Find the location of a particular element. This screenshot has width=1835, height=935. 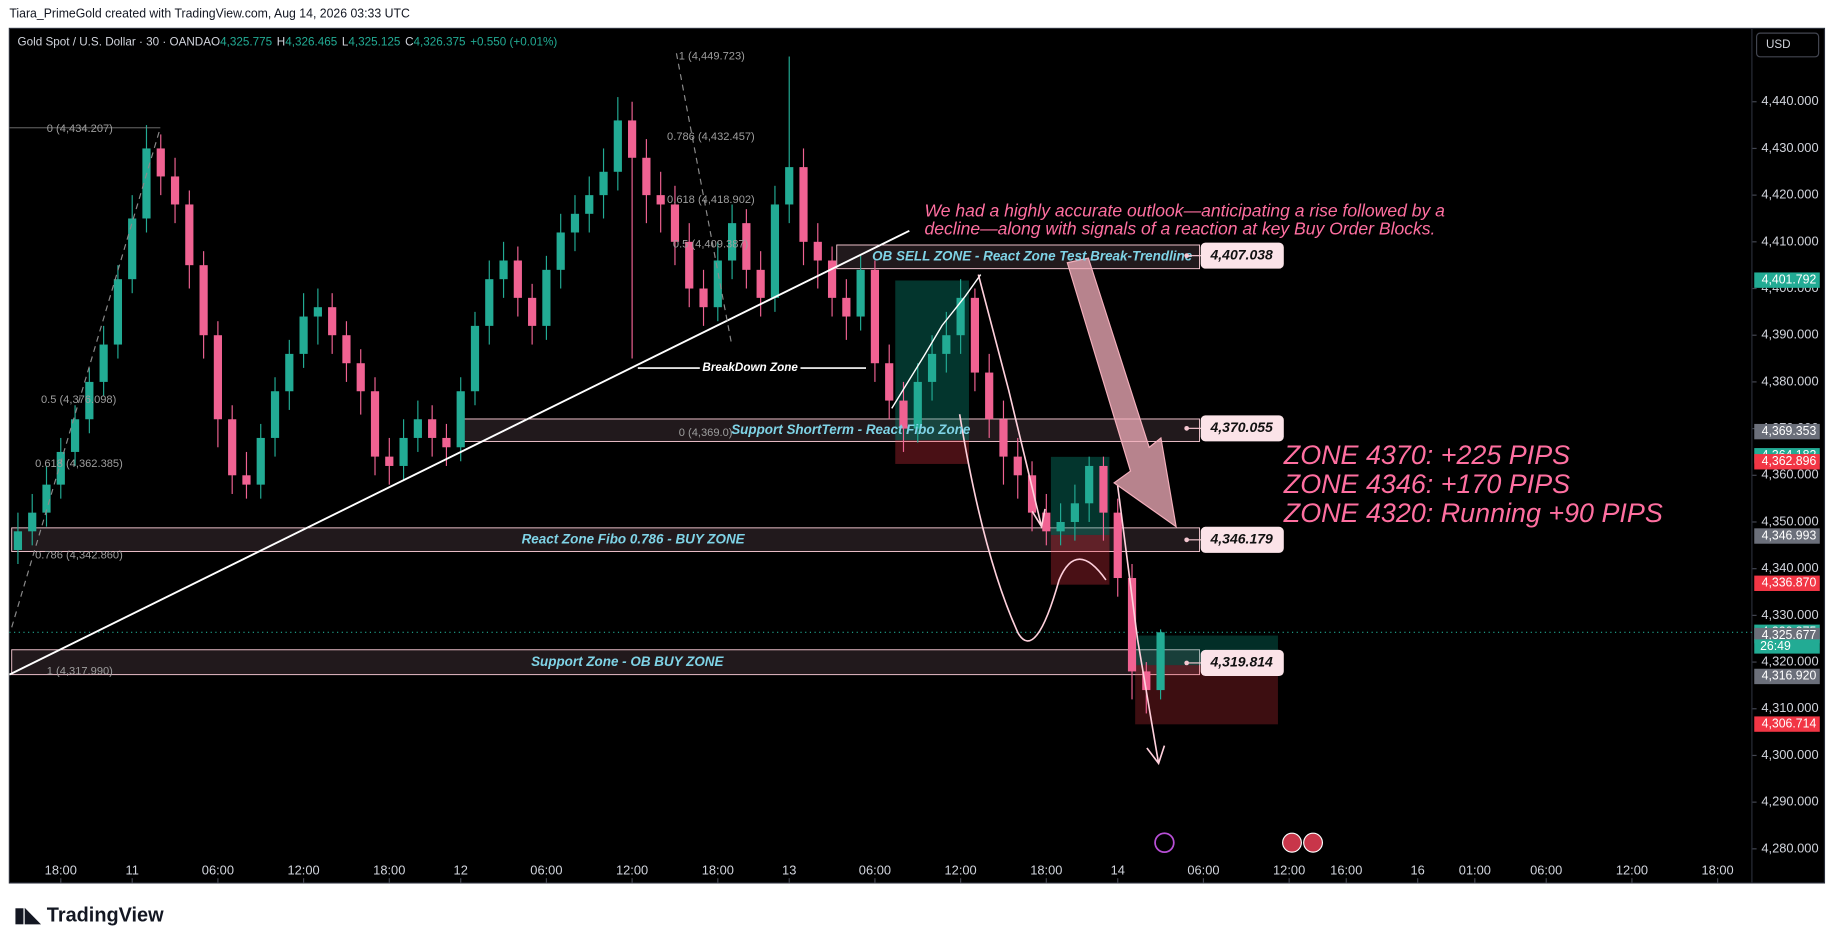

countdown-bg is located at coordinates (1787, 646).